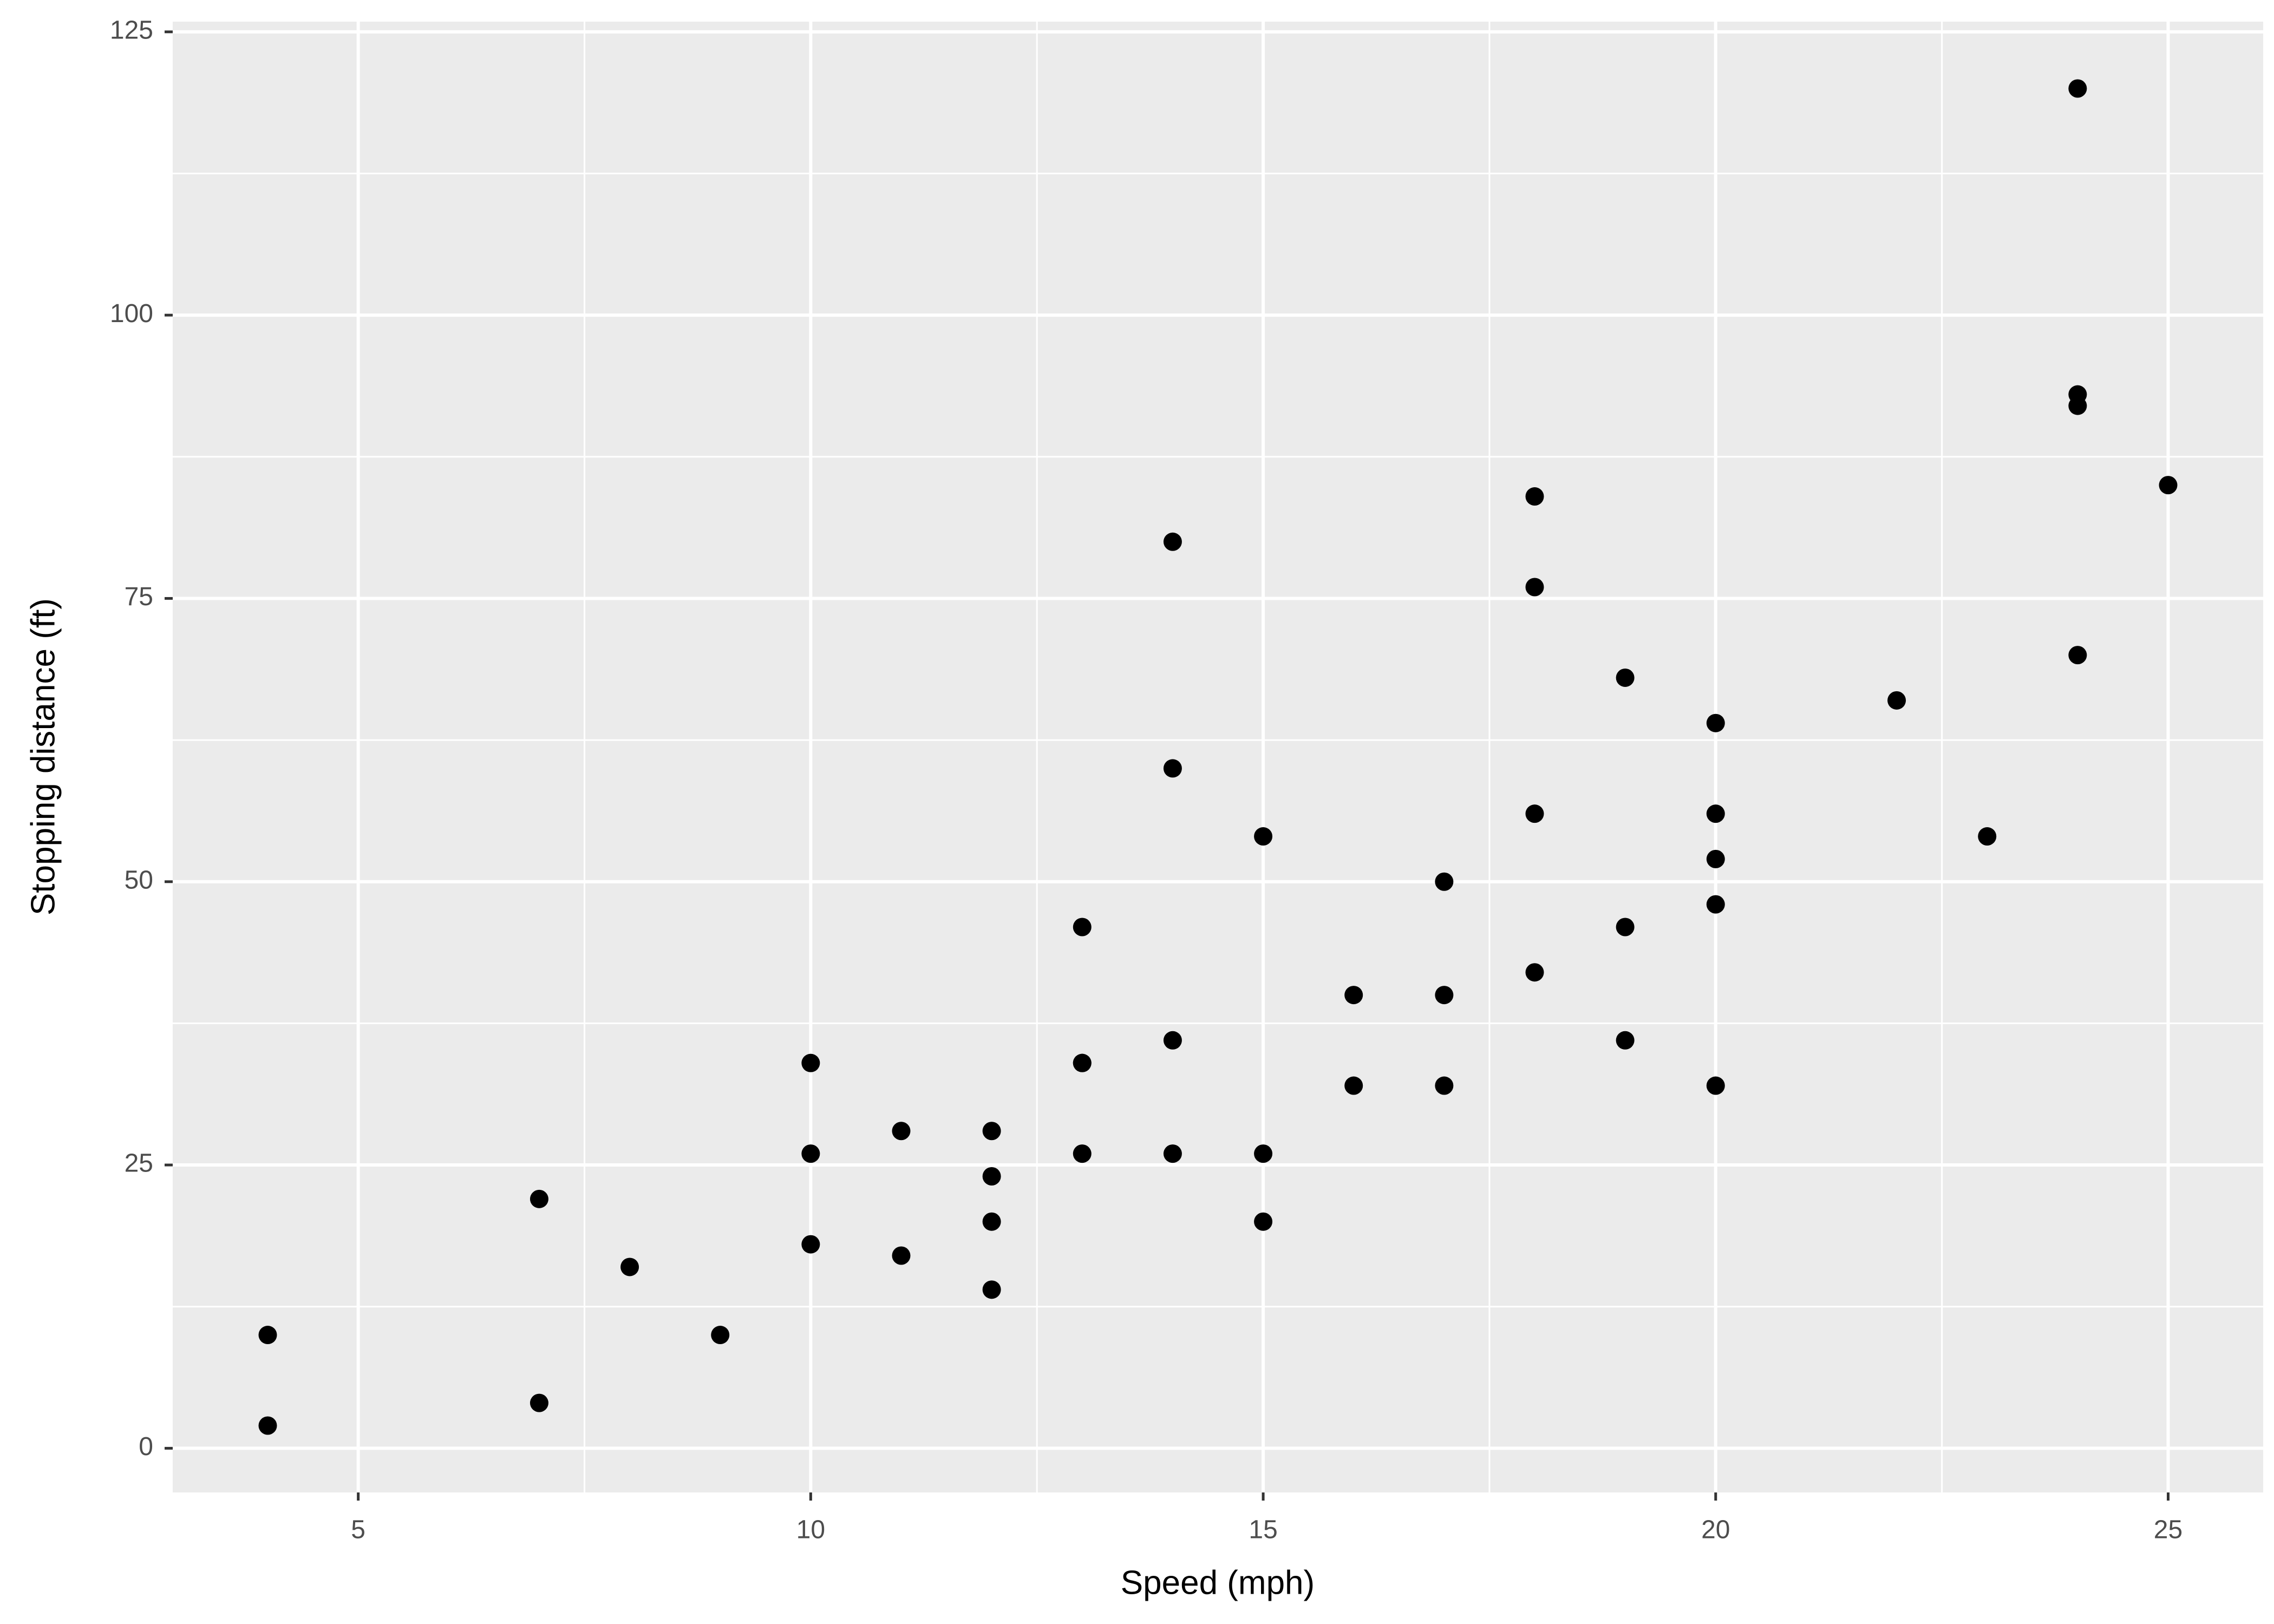 Image resolution: width=2274 pixels, height=1624 pixels. Describe the element at coordinates (43, 756) in the screenshot. I see `y-axis-title: Stopping distance (ft)` at that location.